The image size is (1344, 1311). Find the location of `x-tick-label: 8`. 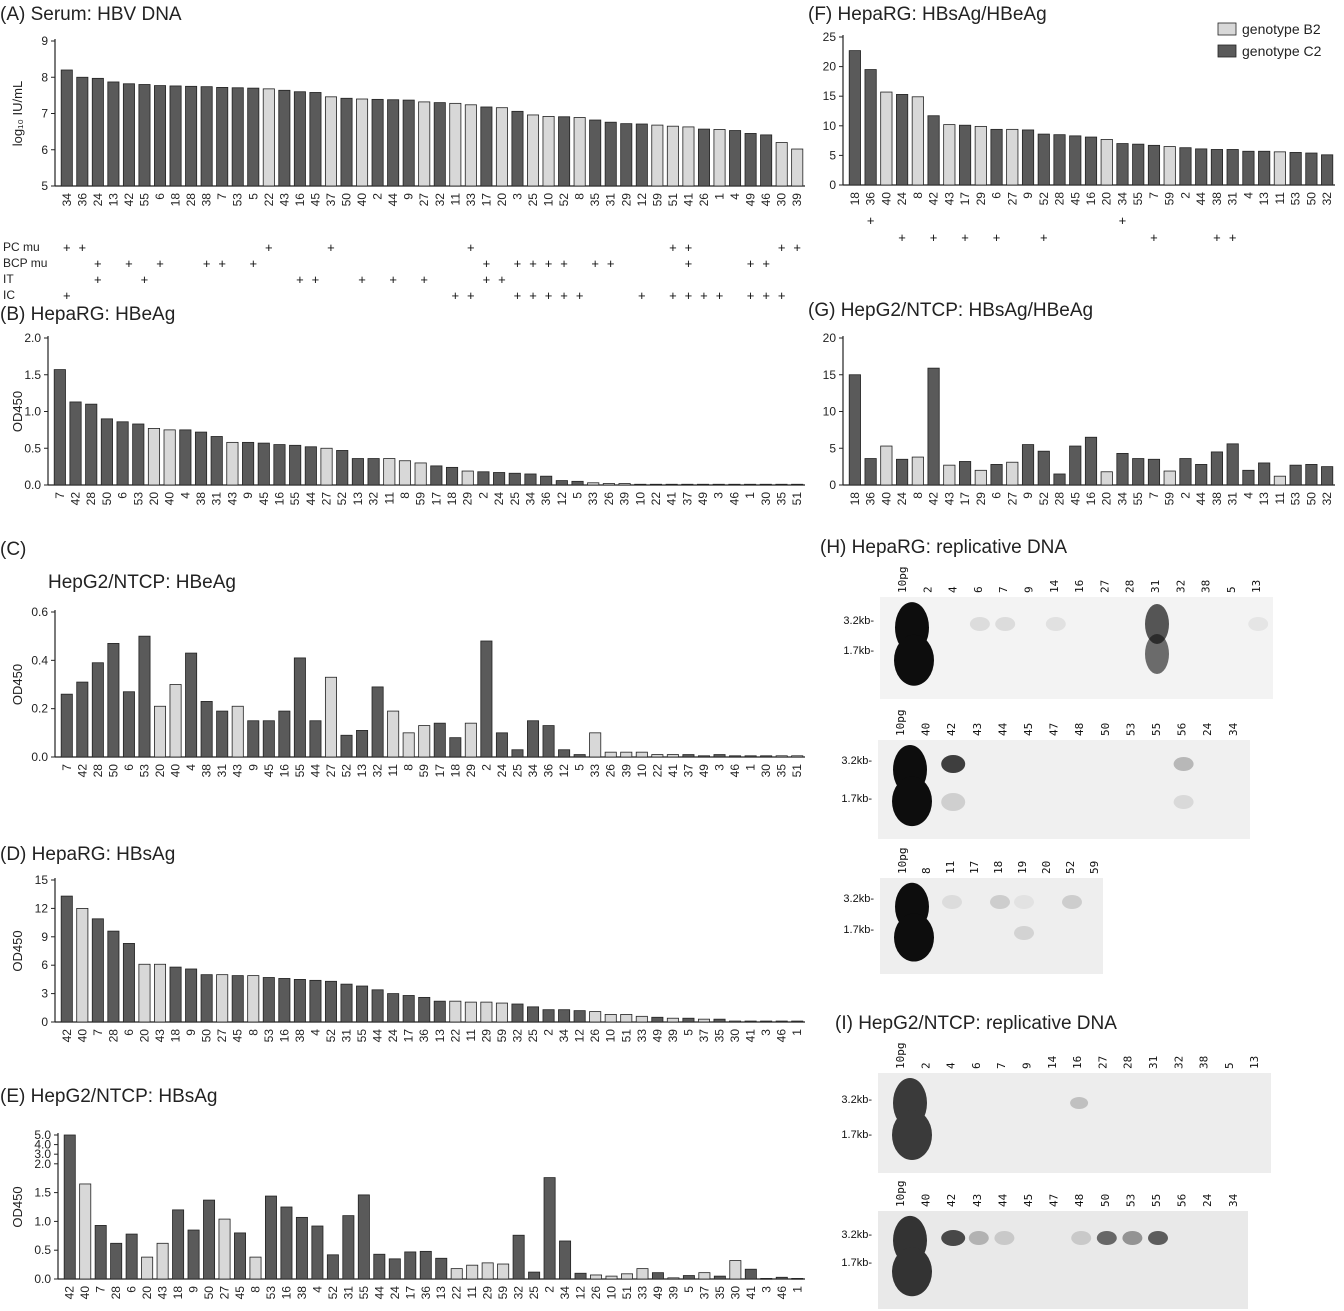

x-tick-label: 8 is located at coordinates (255, 1289).